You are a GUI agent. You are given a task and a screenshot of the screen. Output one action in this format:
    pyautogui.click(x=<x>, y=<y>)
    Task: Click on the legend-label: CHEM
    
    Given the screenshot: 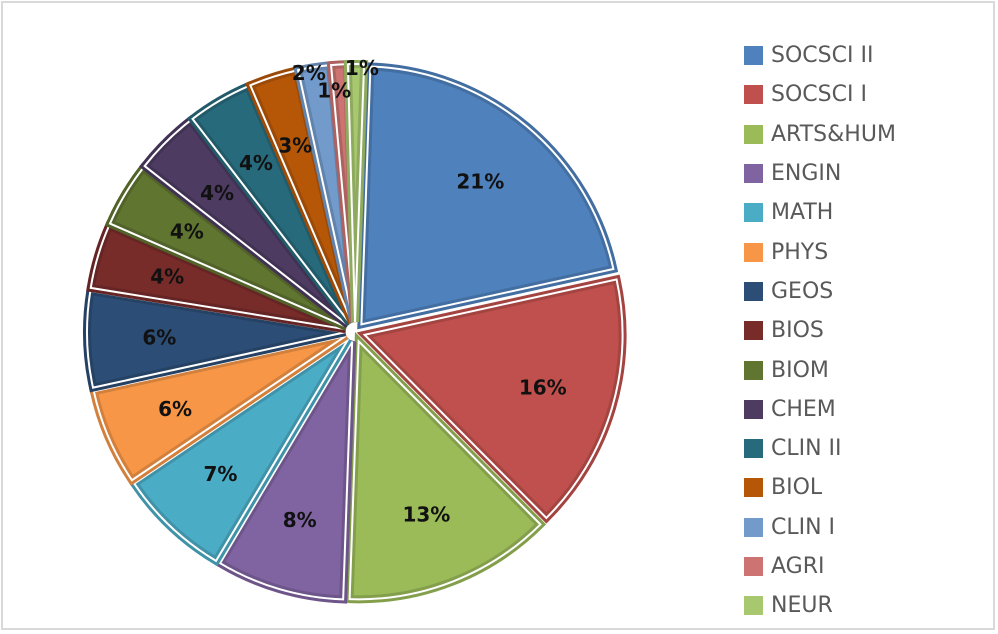 What is the action you would take?
    pyautogui.click(x=803, y=409)
    